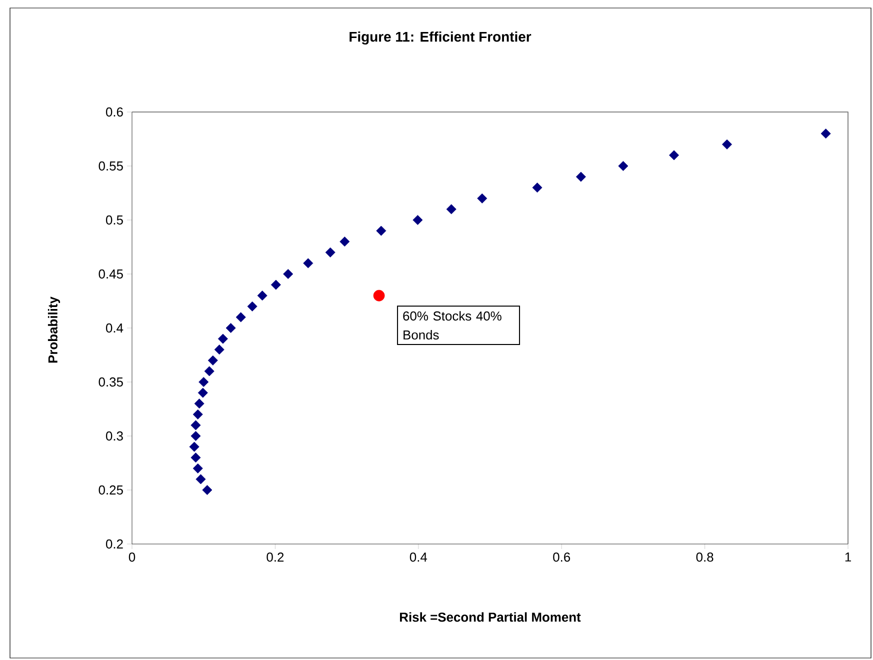 This screenshot has width=873, height=660. What do you see at coordinates (452, 325) in the screenshot?
I see `annotation: 60% Stocks 40% Bonds` at bounding box center [452, 325].